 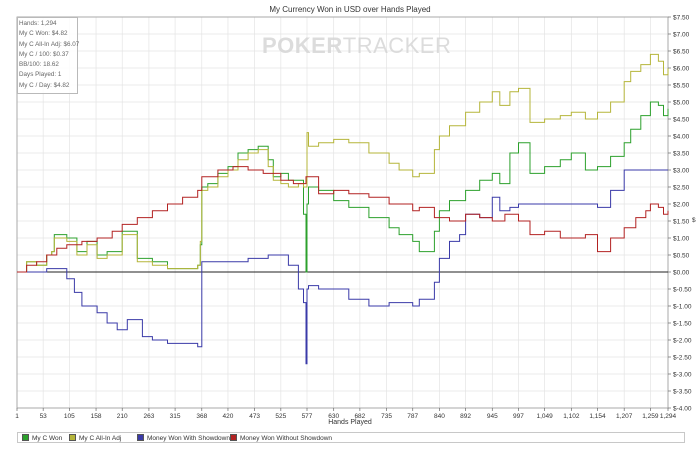 What do you see at coordinates (694, 220) in the screenshot?
I see `y-axis-label: $` at bounding box center [694, 220].